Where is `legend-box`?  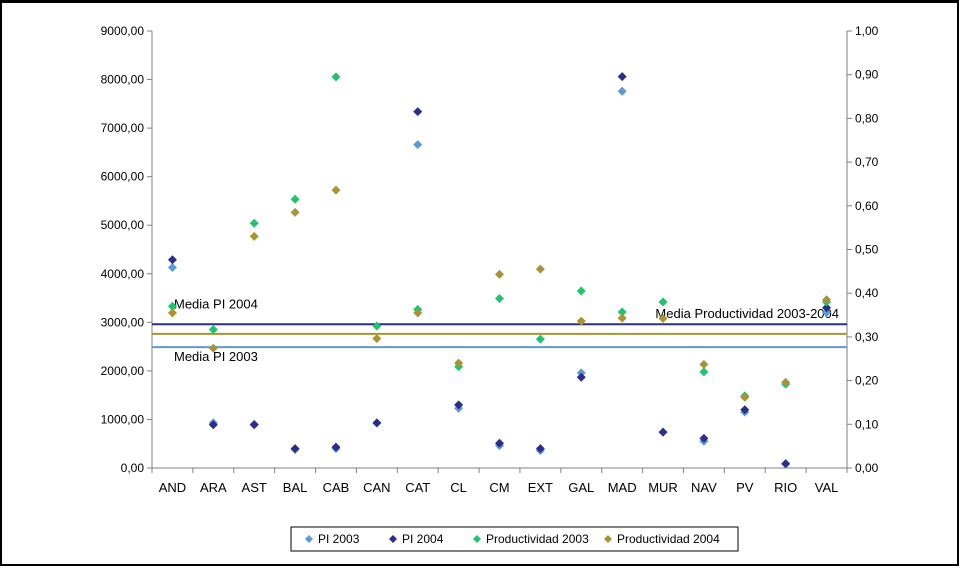
legend-box is located at coordinates (514, 539).